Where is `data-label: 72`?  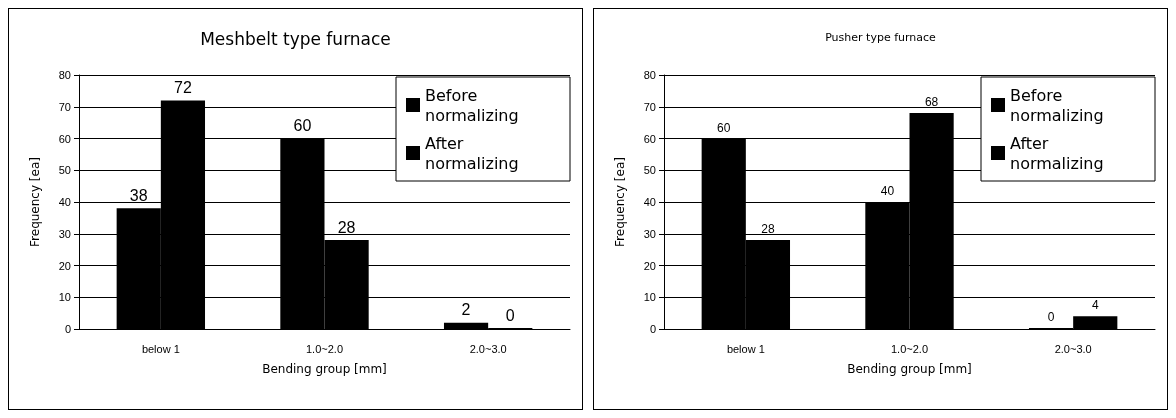
data-label: 72 is located at coordinates (183, 87).